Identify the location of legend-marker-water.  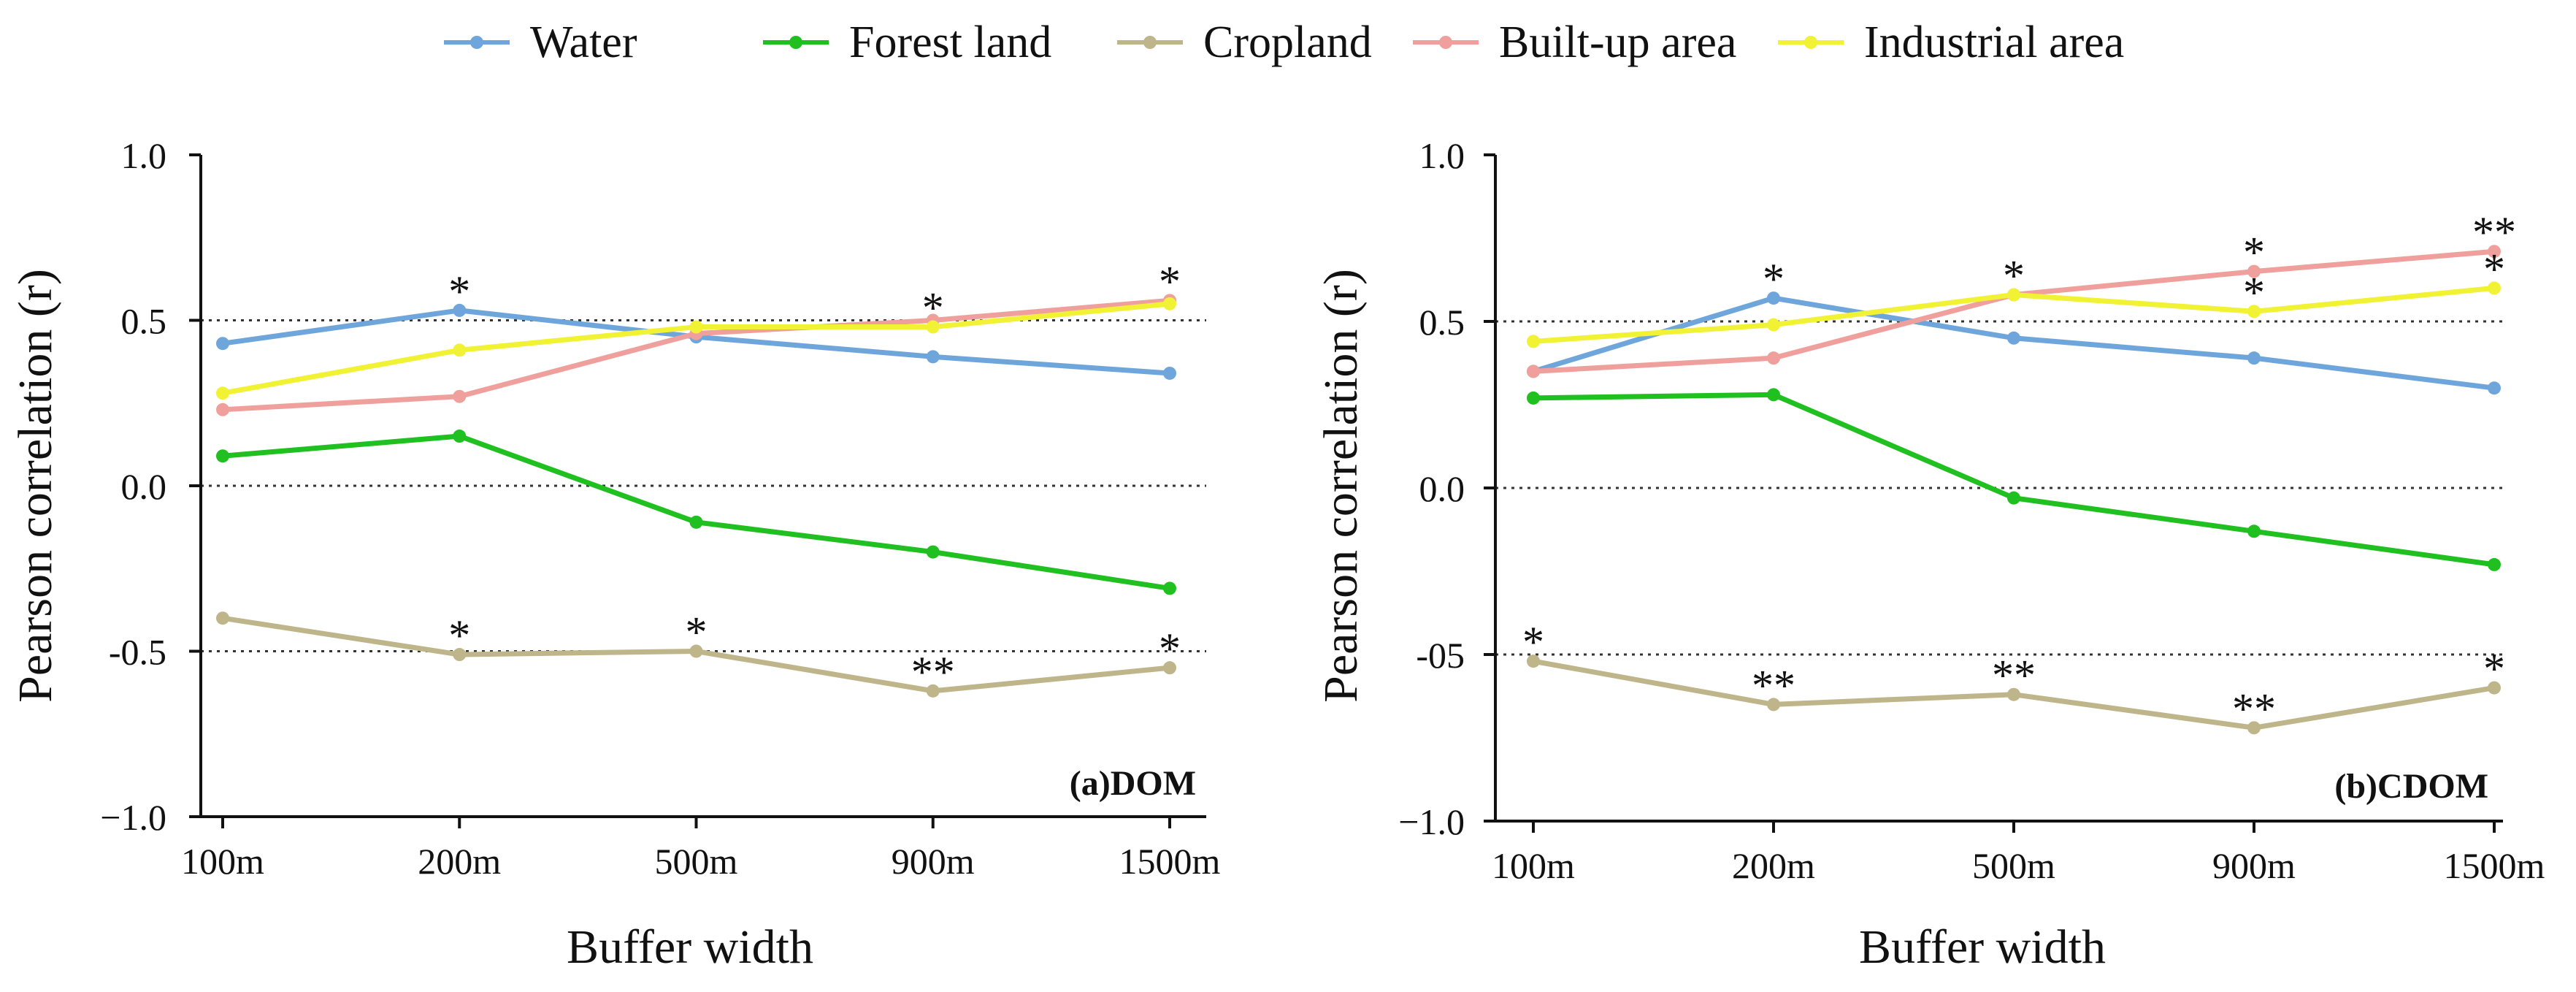
(477, 42).